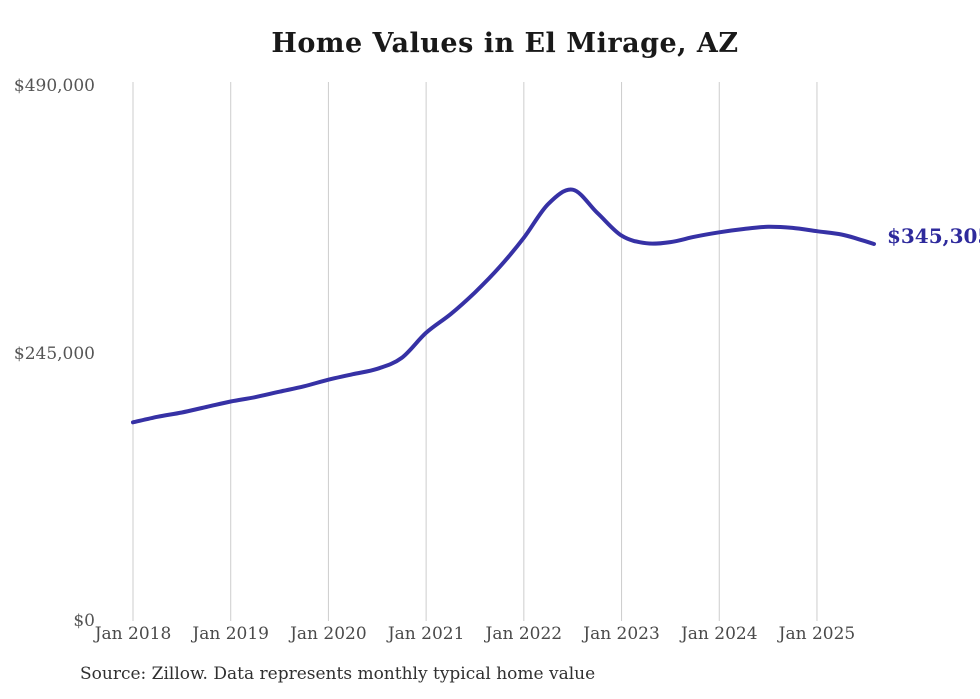  Describe the element at coordinates (621, 634) in the screenshot. I see `x-axis-label: Jan 2023` at that location.